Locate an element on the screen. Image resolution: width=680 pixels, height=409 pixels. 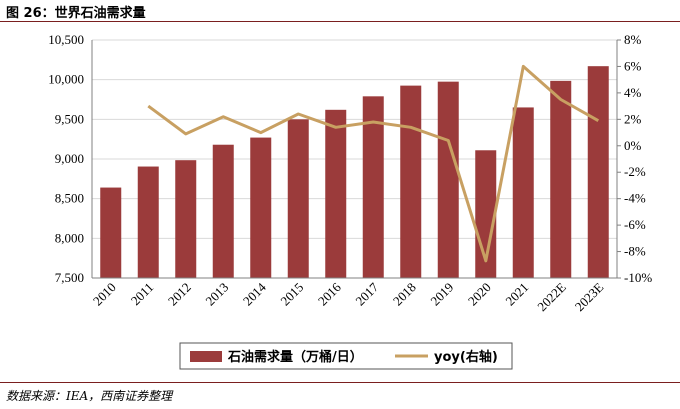
y-right-tick-label: -4% is located at coordinates (635, 198).